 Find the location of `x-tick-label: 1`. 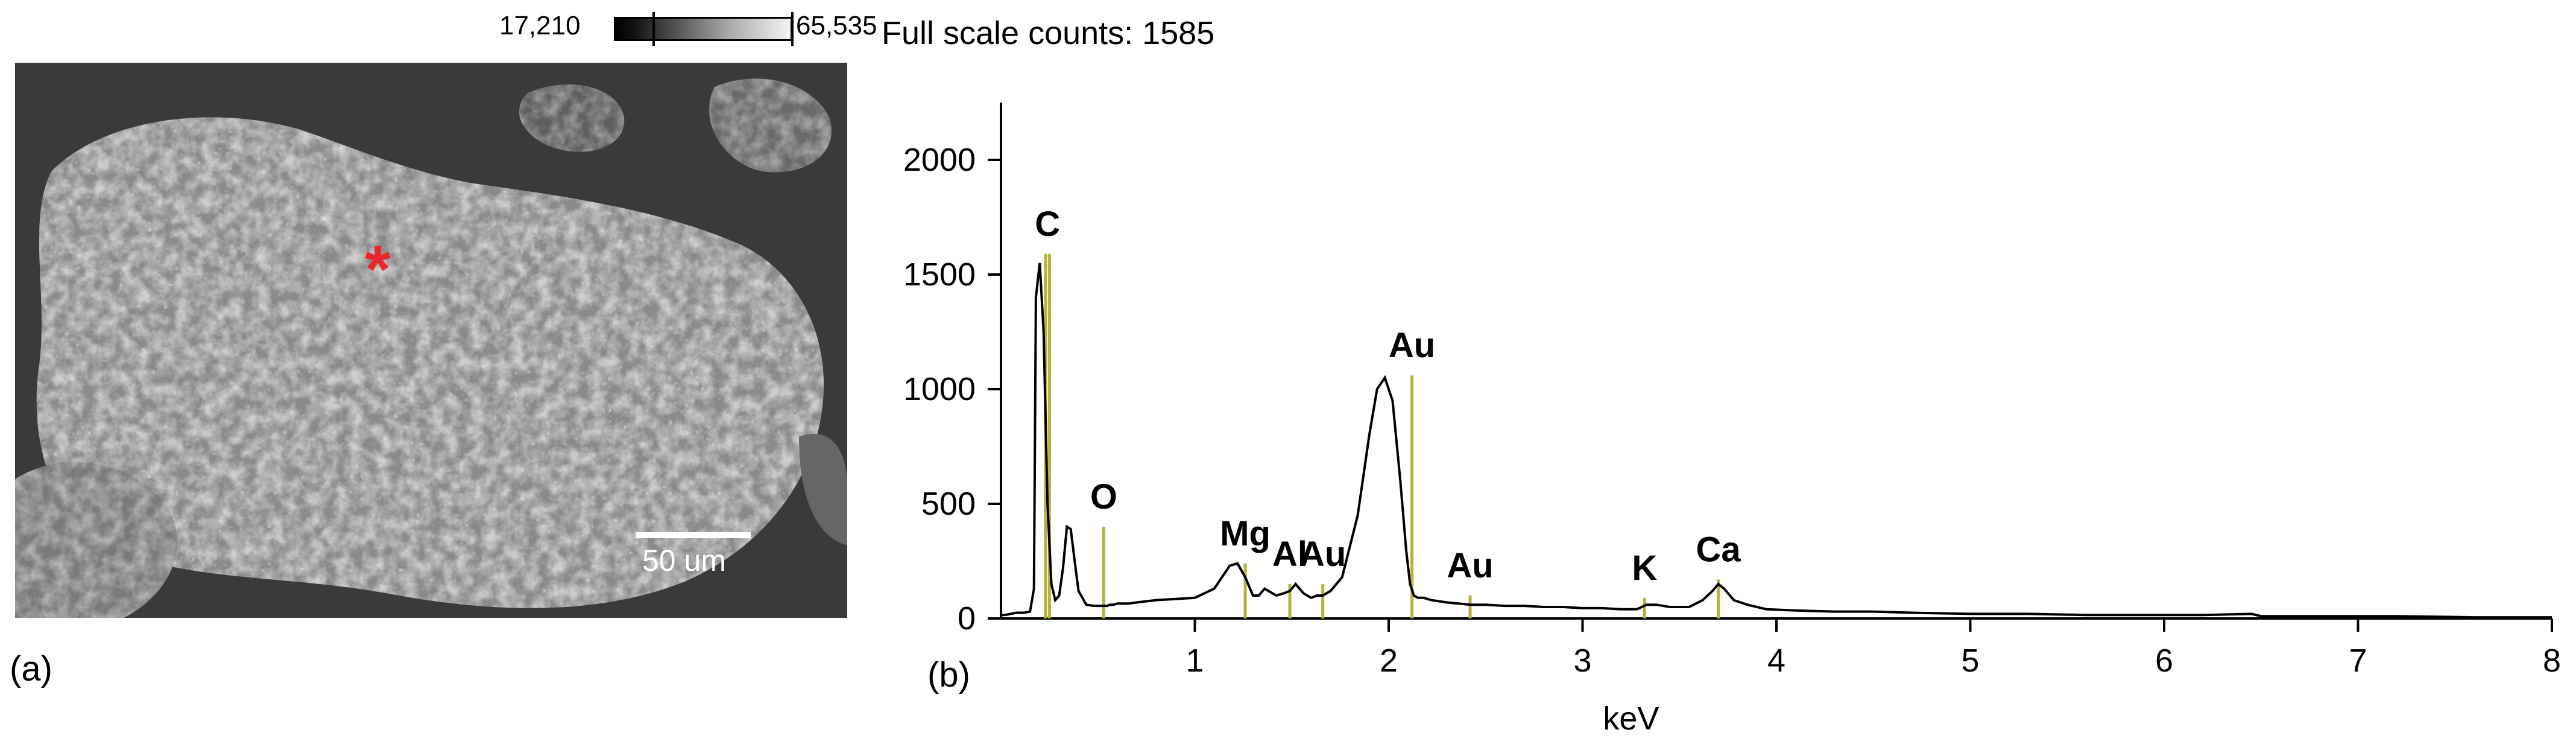

x-tick-label: 1 is located at coordinates (1194, 661).